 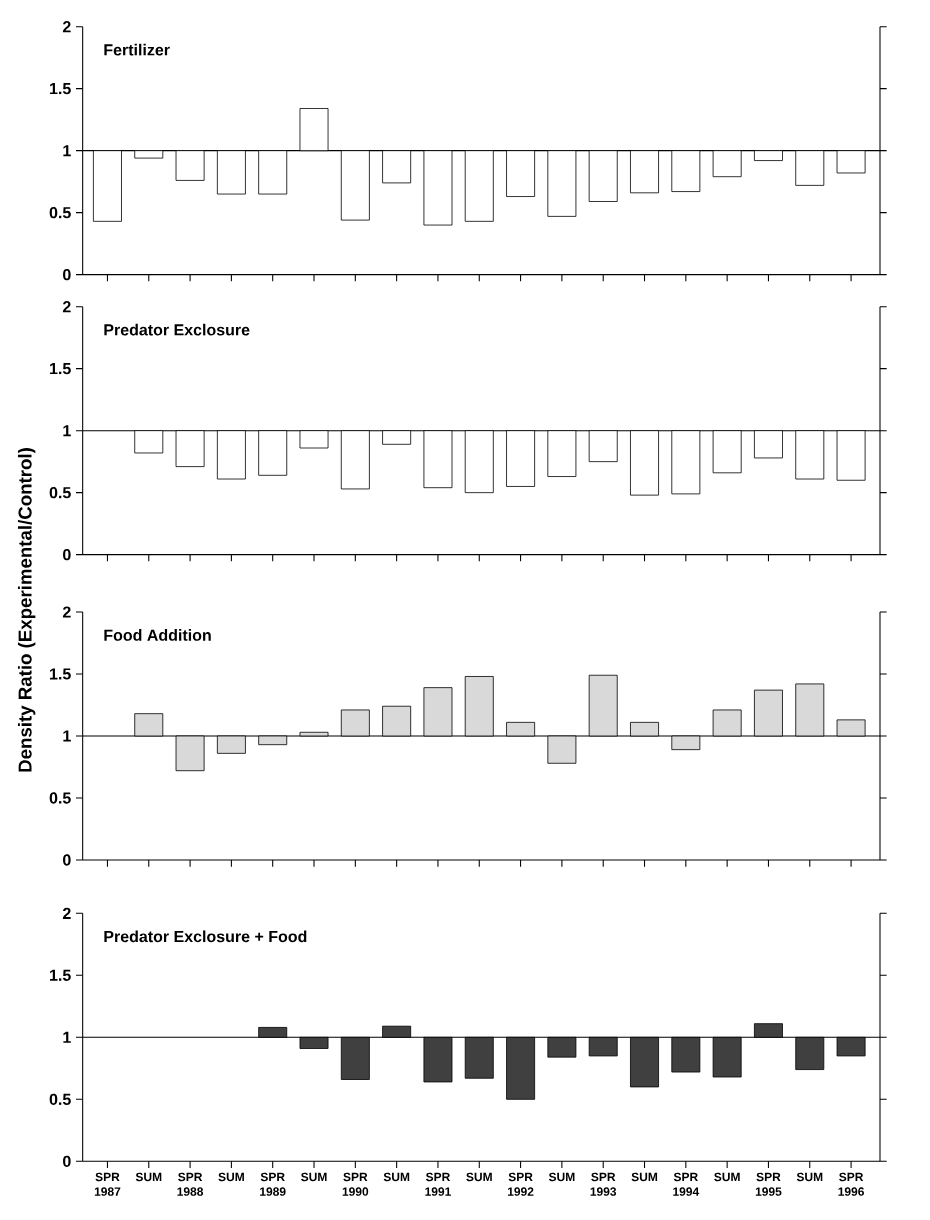 I want to click on x-tick-label: SPR 1995, so click(x=768, y=1184).